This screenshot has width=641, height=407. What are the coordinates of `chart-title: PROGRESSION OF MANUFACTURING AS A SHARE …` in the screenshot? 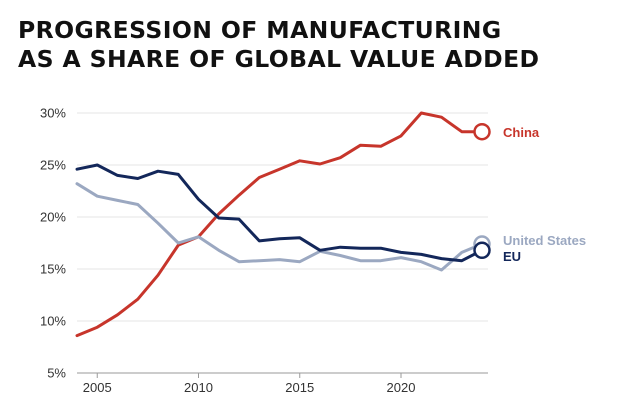 It's located at (278, 45).